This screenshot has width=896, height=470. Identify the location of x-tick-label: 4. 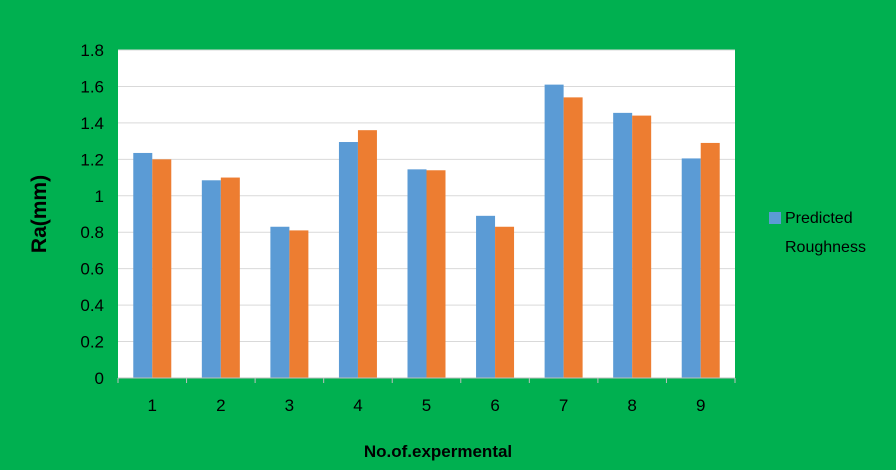
(357, 405).